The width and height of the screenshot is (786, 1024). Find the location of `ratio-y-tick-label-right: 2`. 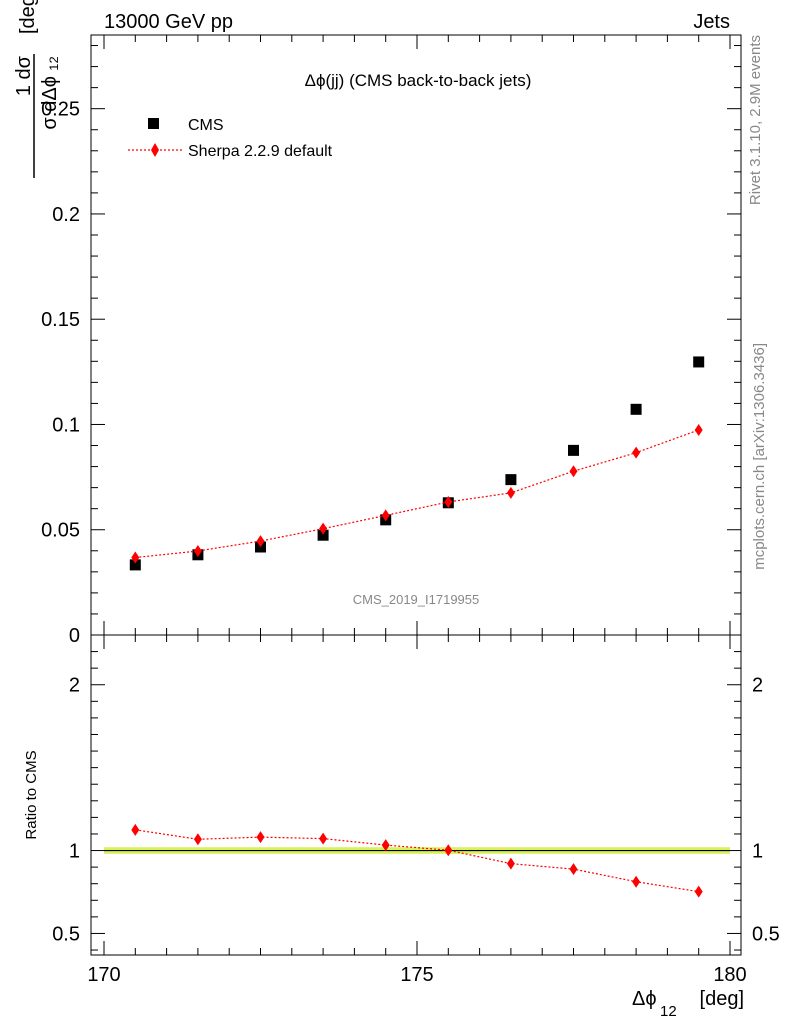

ratio-y-tick-label-right: 2 is located at coordinates (757, 686).